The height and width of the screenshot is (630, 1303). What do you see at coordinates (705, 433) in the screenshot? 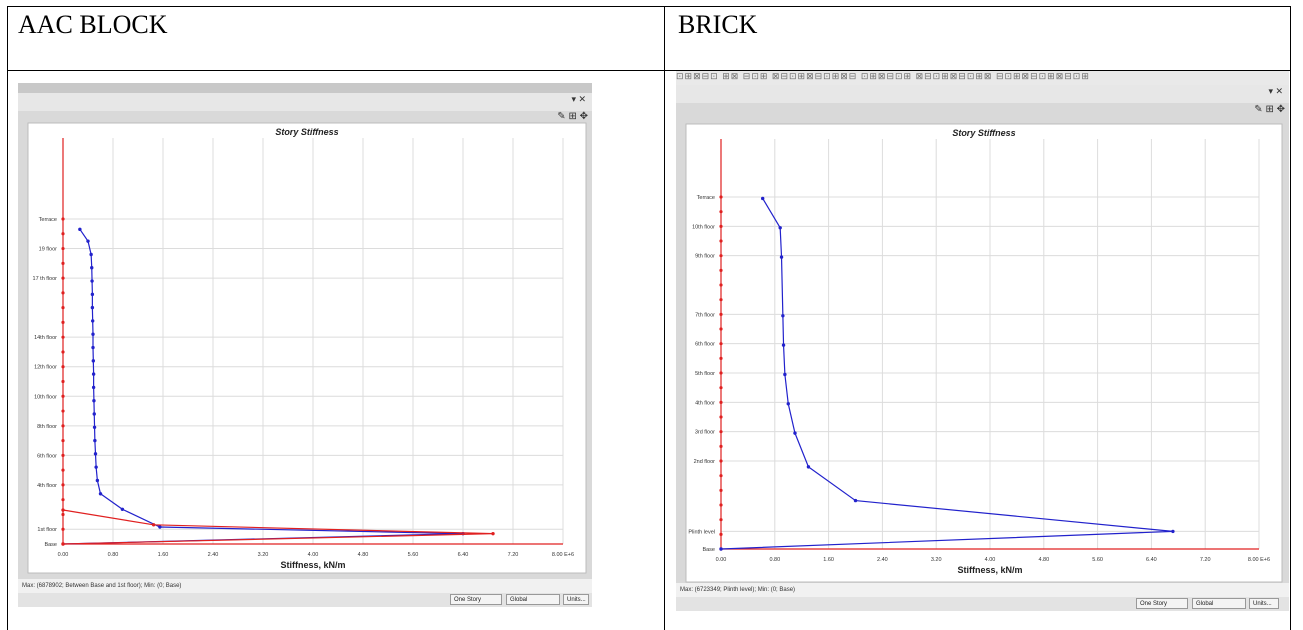
I see `y-story-label: 3rd floor` at bounding box center [705, 433].